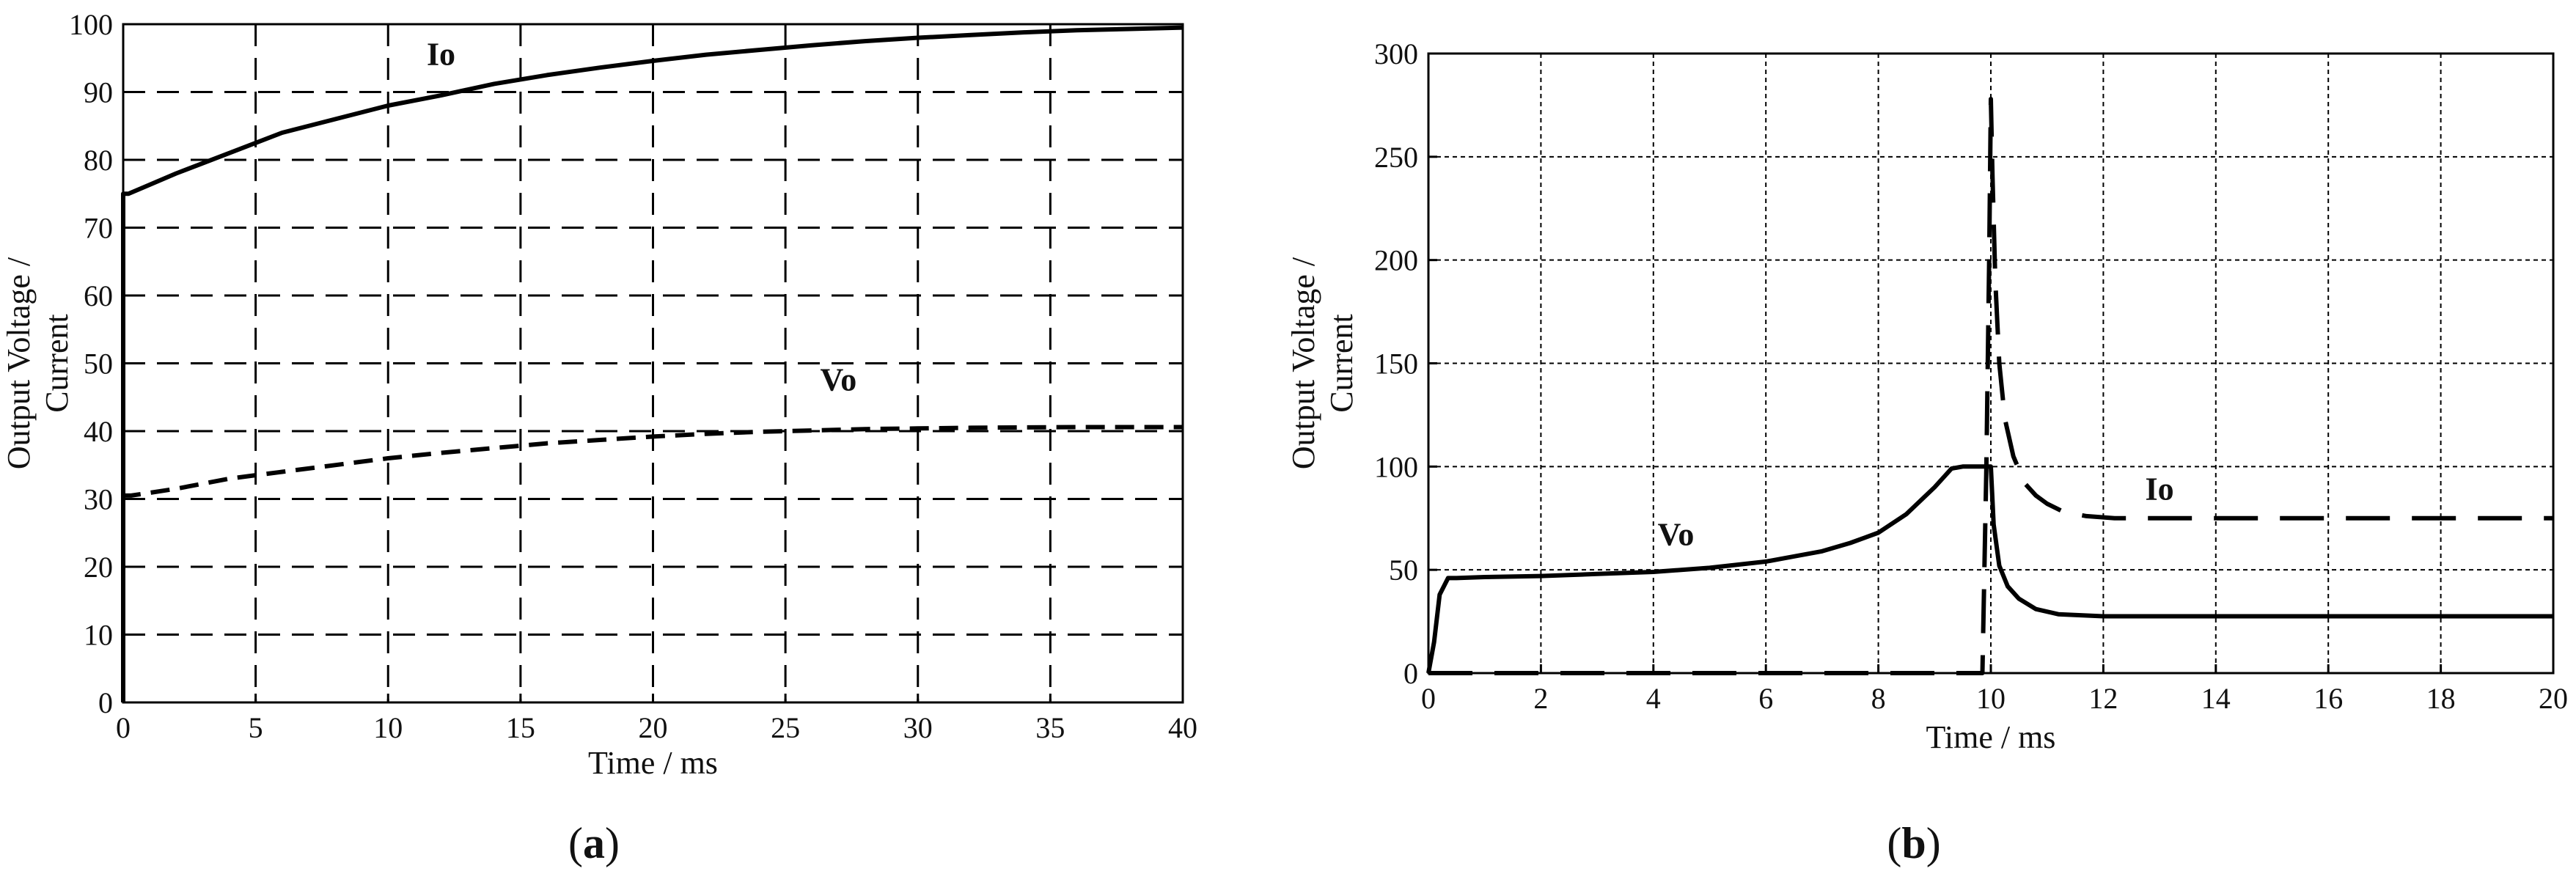 The height and width of the screenshot is (874, 2576). I want to click on y-tick-label: 90, so click(98, 92).